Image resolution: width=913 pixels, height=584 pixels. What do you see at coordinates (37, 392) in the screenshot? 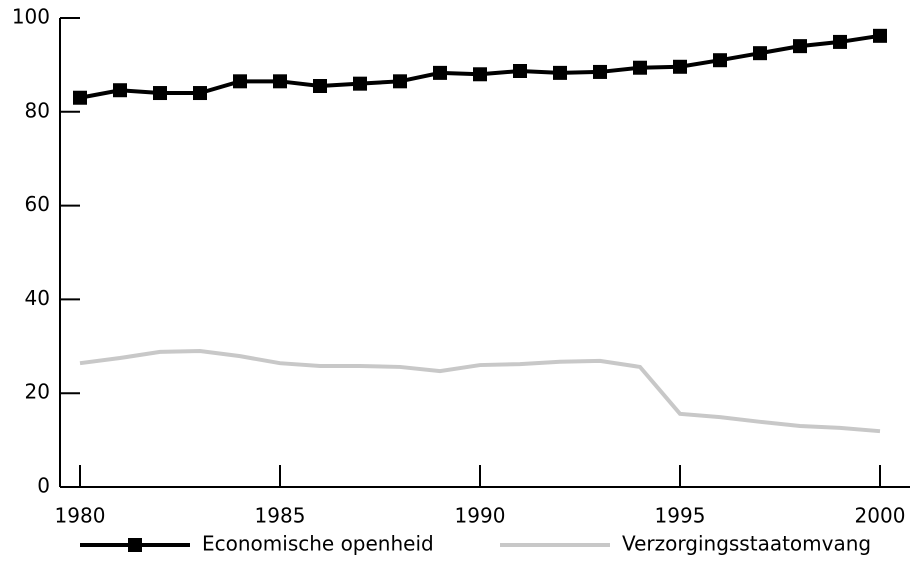
I see `y-tick-label: 20` at bounding box center [37, 392].